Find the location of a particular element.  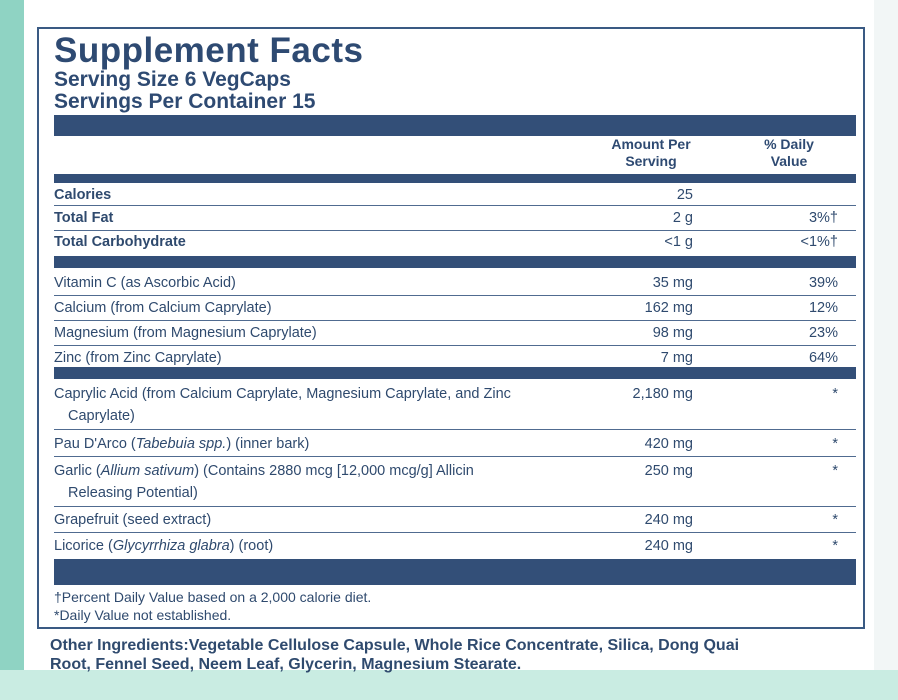

ingredient-name: Pau D'Arco (Tabebuia spp.) (inner bark) is located at coordinates (314, 444).